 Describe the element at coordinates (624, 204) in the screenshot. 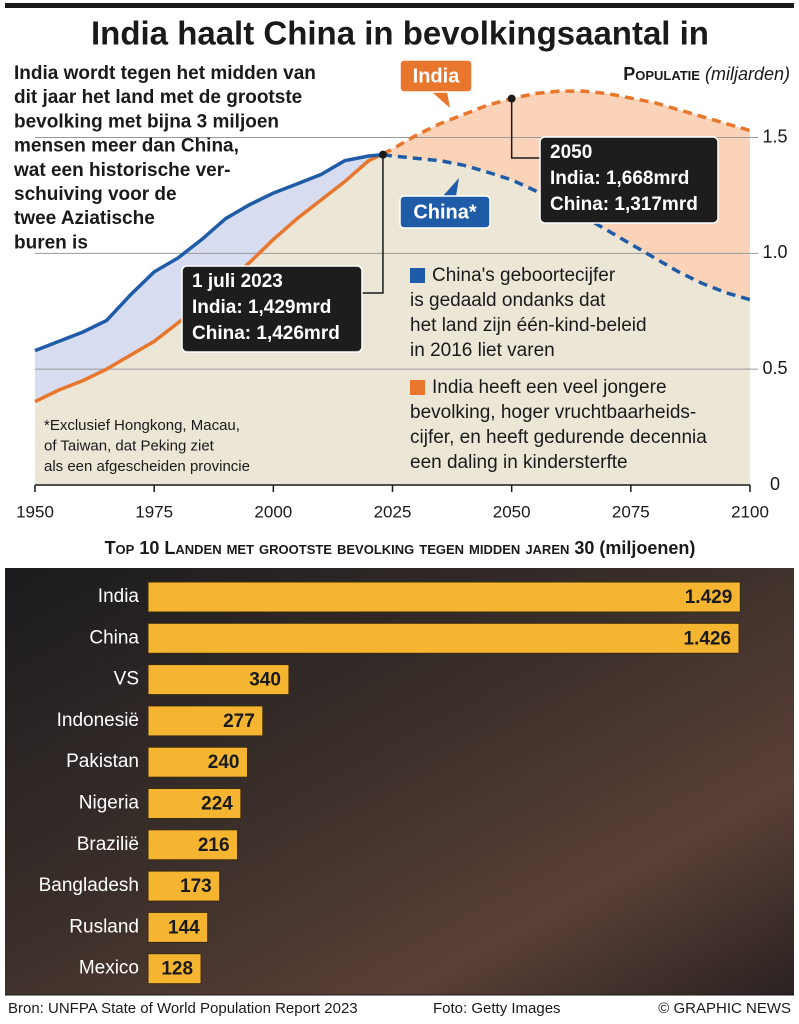

I see `annotation-text: China: 1,317mrd` at that location.